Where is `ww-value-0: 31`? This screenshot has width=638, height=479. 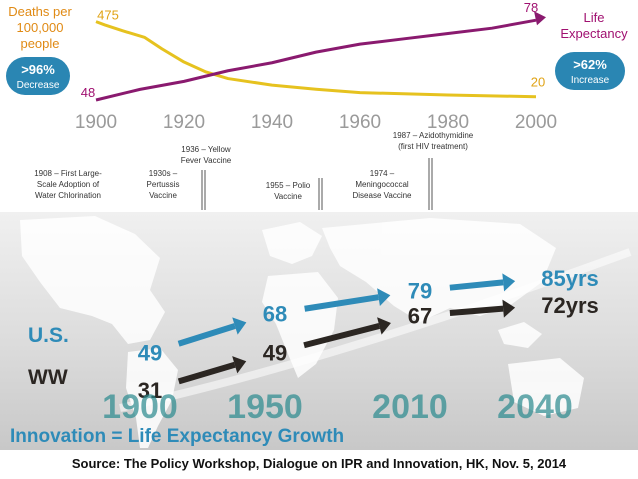
ww-value-0: 31 is located at coordinates (150, 390).